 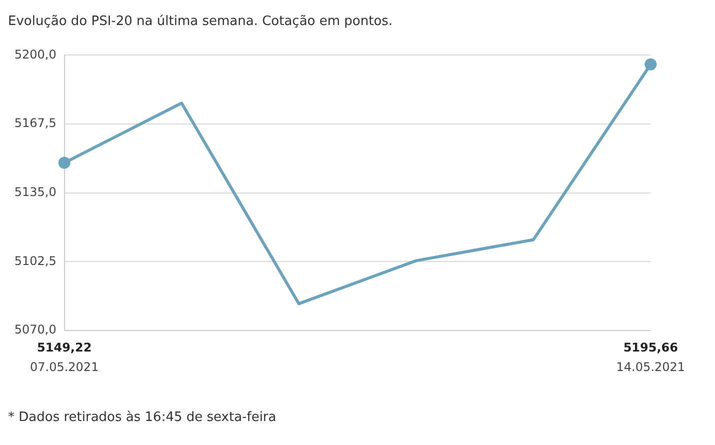 I want to click on chart-title: Evolução do PSI-20 na última semana. Cotação em pontos., so click(x=200, y=21).